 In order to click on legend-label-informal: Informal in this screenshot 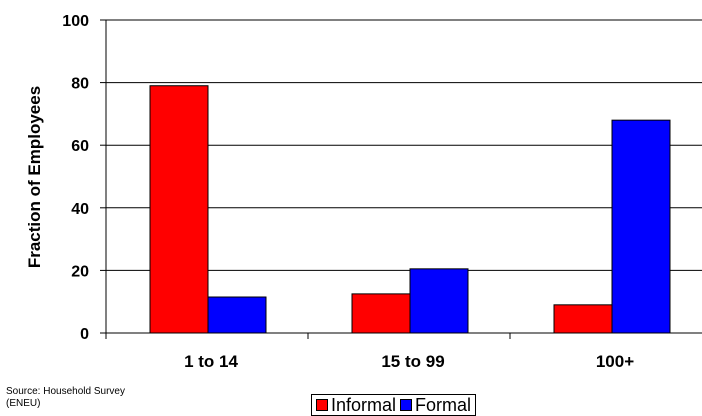, I will do `click(364, 404)`.